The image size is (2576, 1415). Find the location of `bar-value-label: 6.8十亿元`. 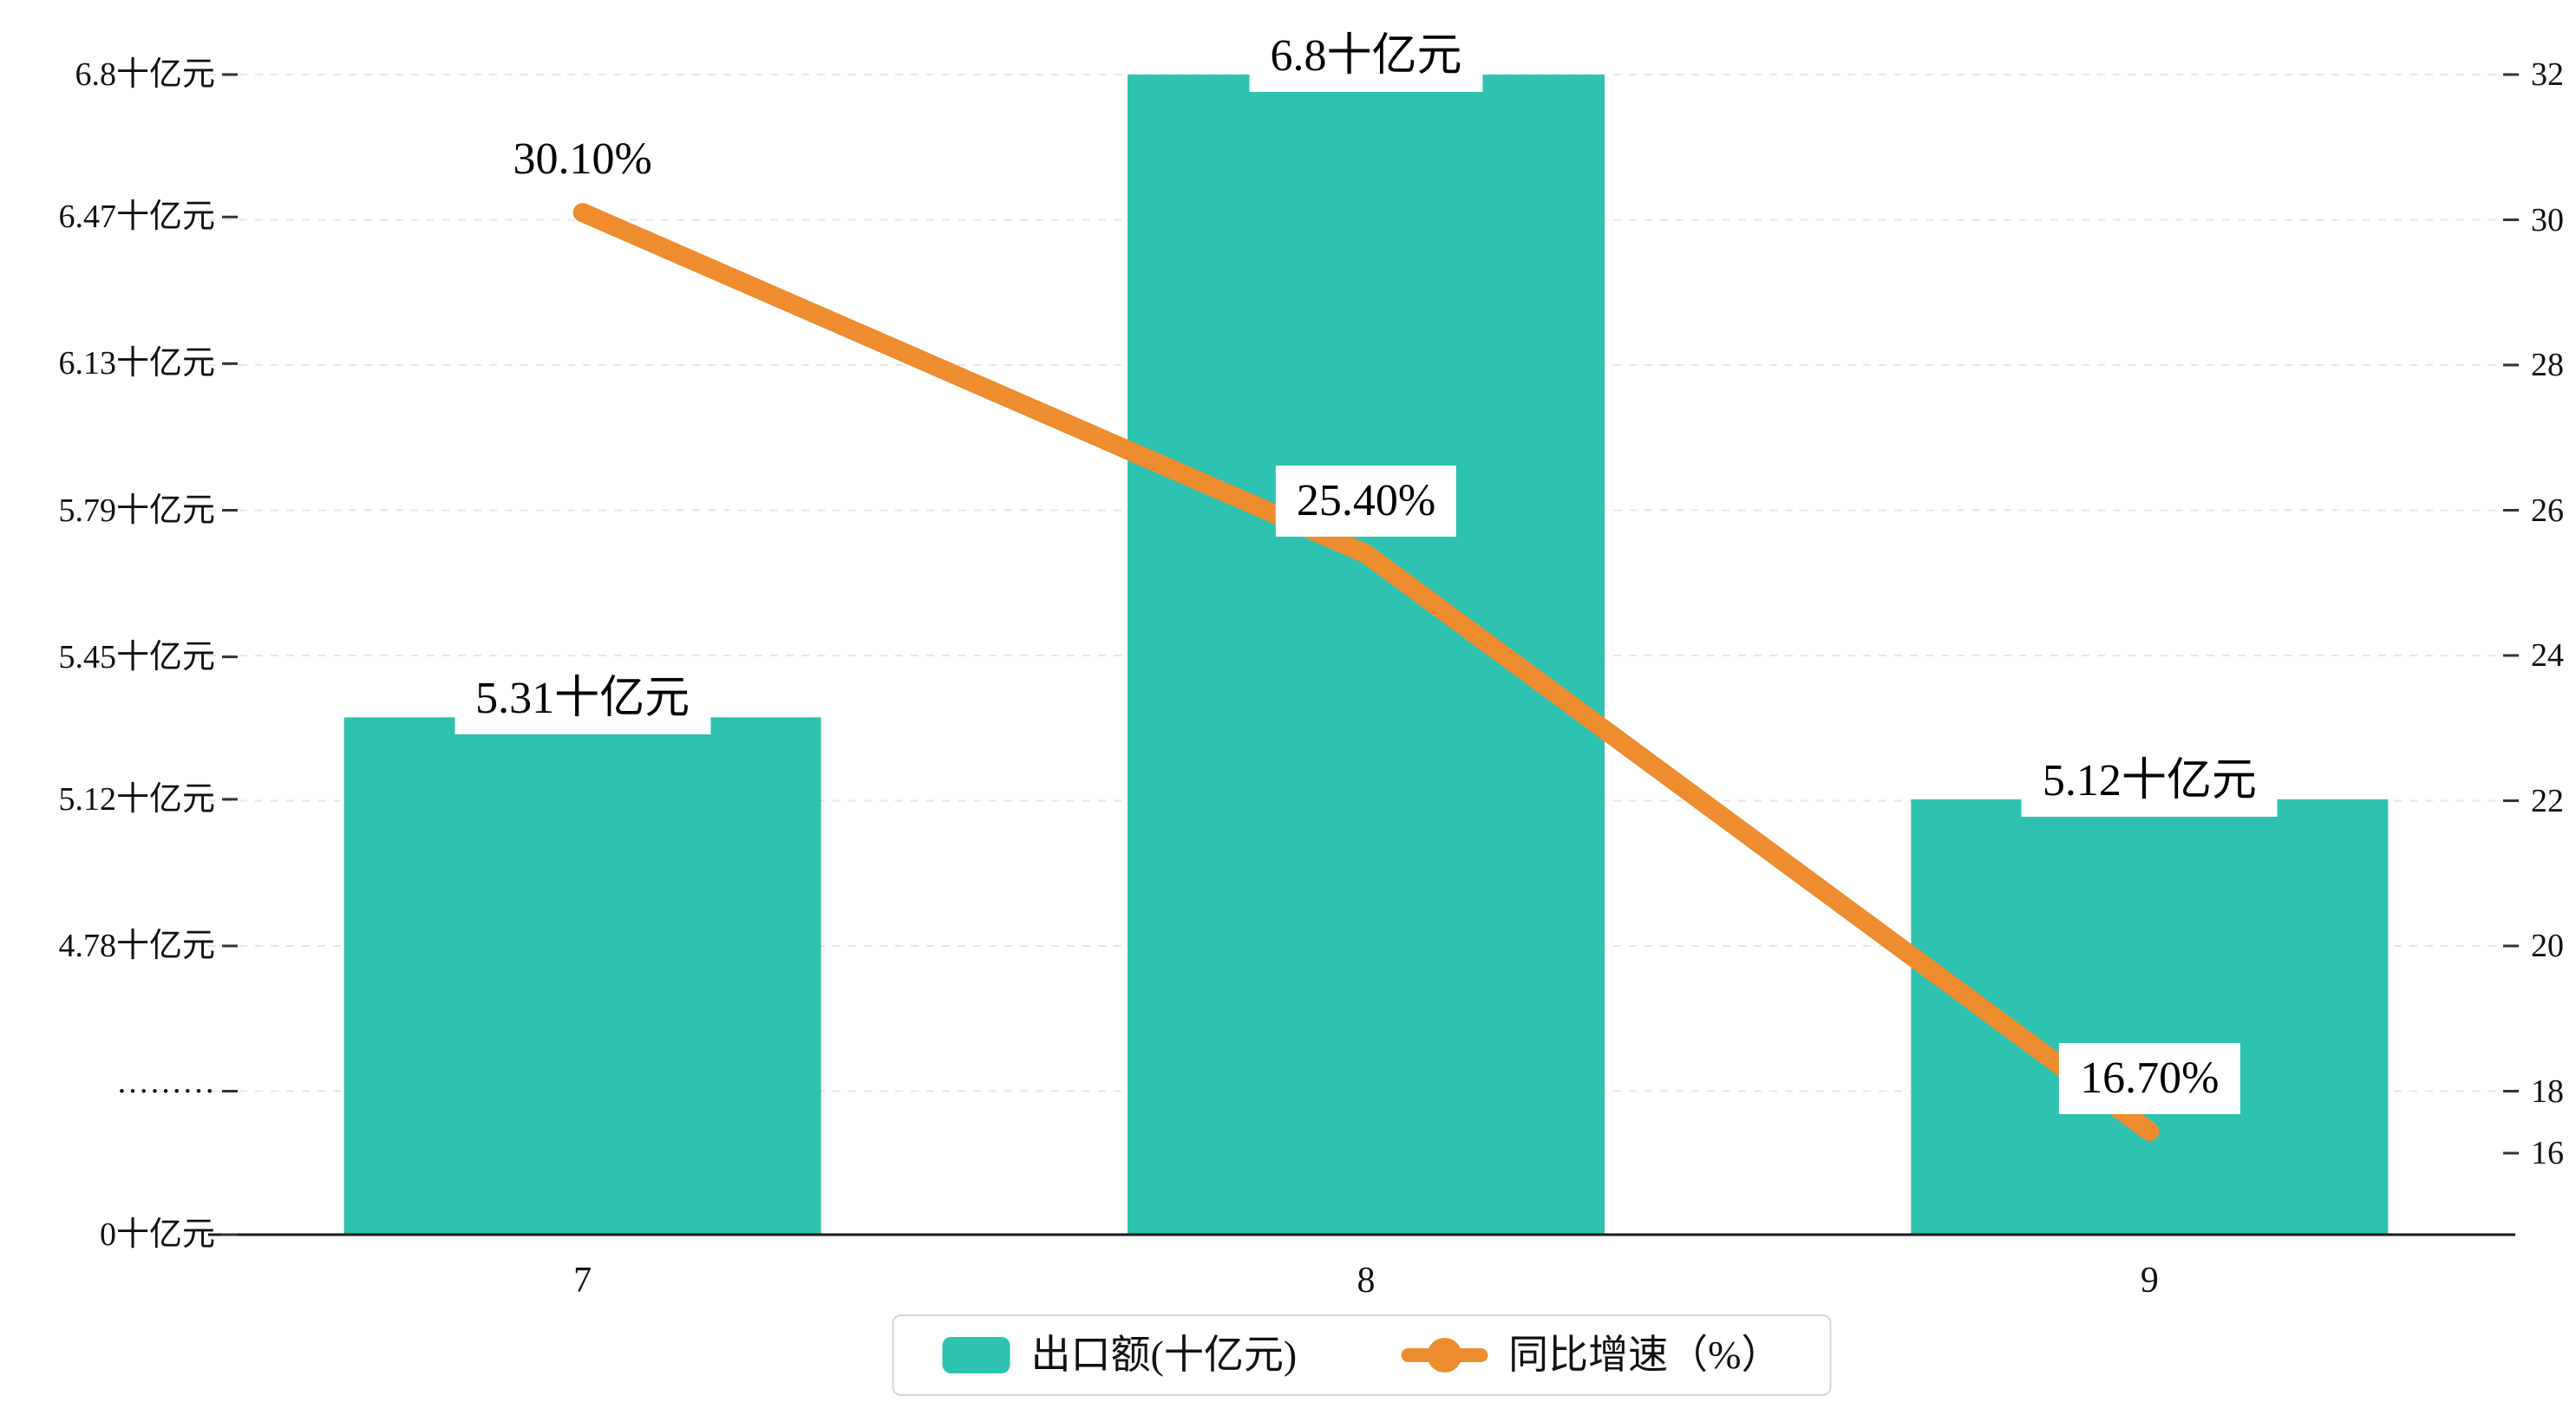

bar-value-label: 6.8十亿元 is located at coordinates (1366, 57).